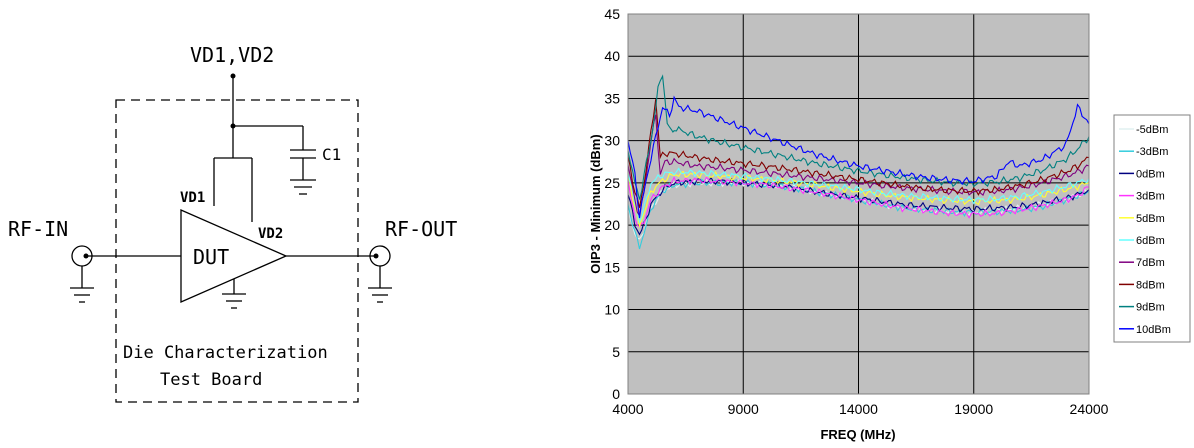 This screenshot has height=448, width=1194. I want to click on dut-ground-icon, so click(234, 294).